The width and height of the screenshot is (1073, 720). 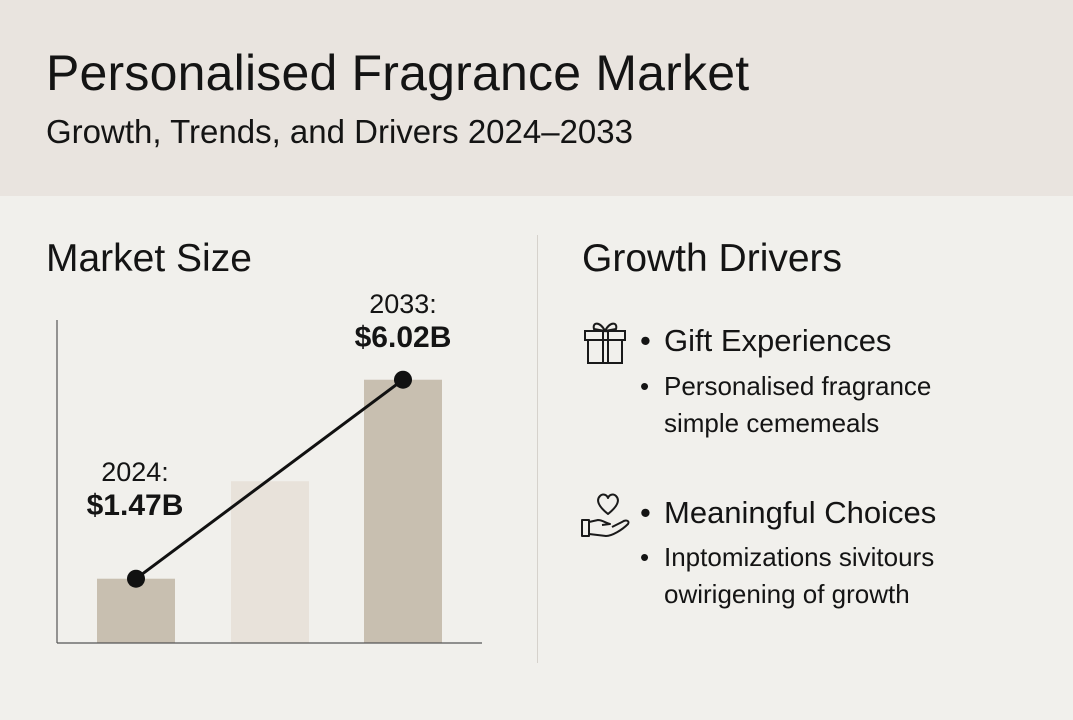 What do you see at coordinates (537, 449) in the screenshot?
I see `section-divider` at bounding box center [537, 449].